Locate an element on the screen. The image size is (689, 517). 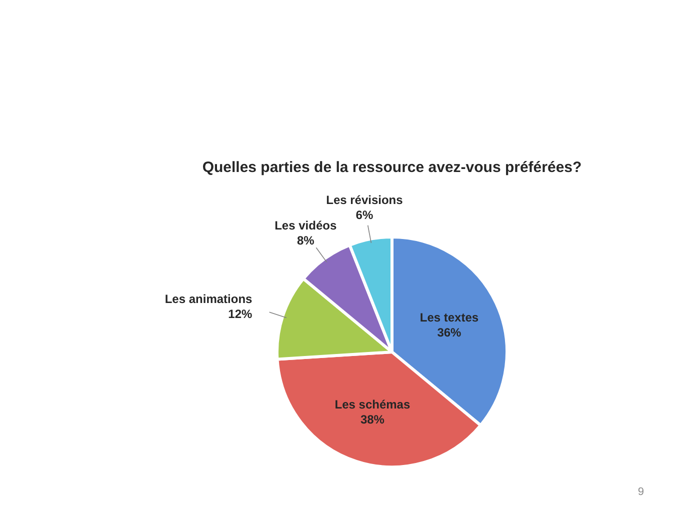
data-label: 36% is located at coordinates (449, 333).